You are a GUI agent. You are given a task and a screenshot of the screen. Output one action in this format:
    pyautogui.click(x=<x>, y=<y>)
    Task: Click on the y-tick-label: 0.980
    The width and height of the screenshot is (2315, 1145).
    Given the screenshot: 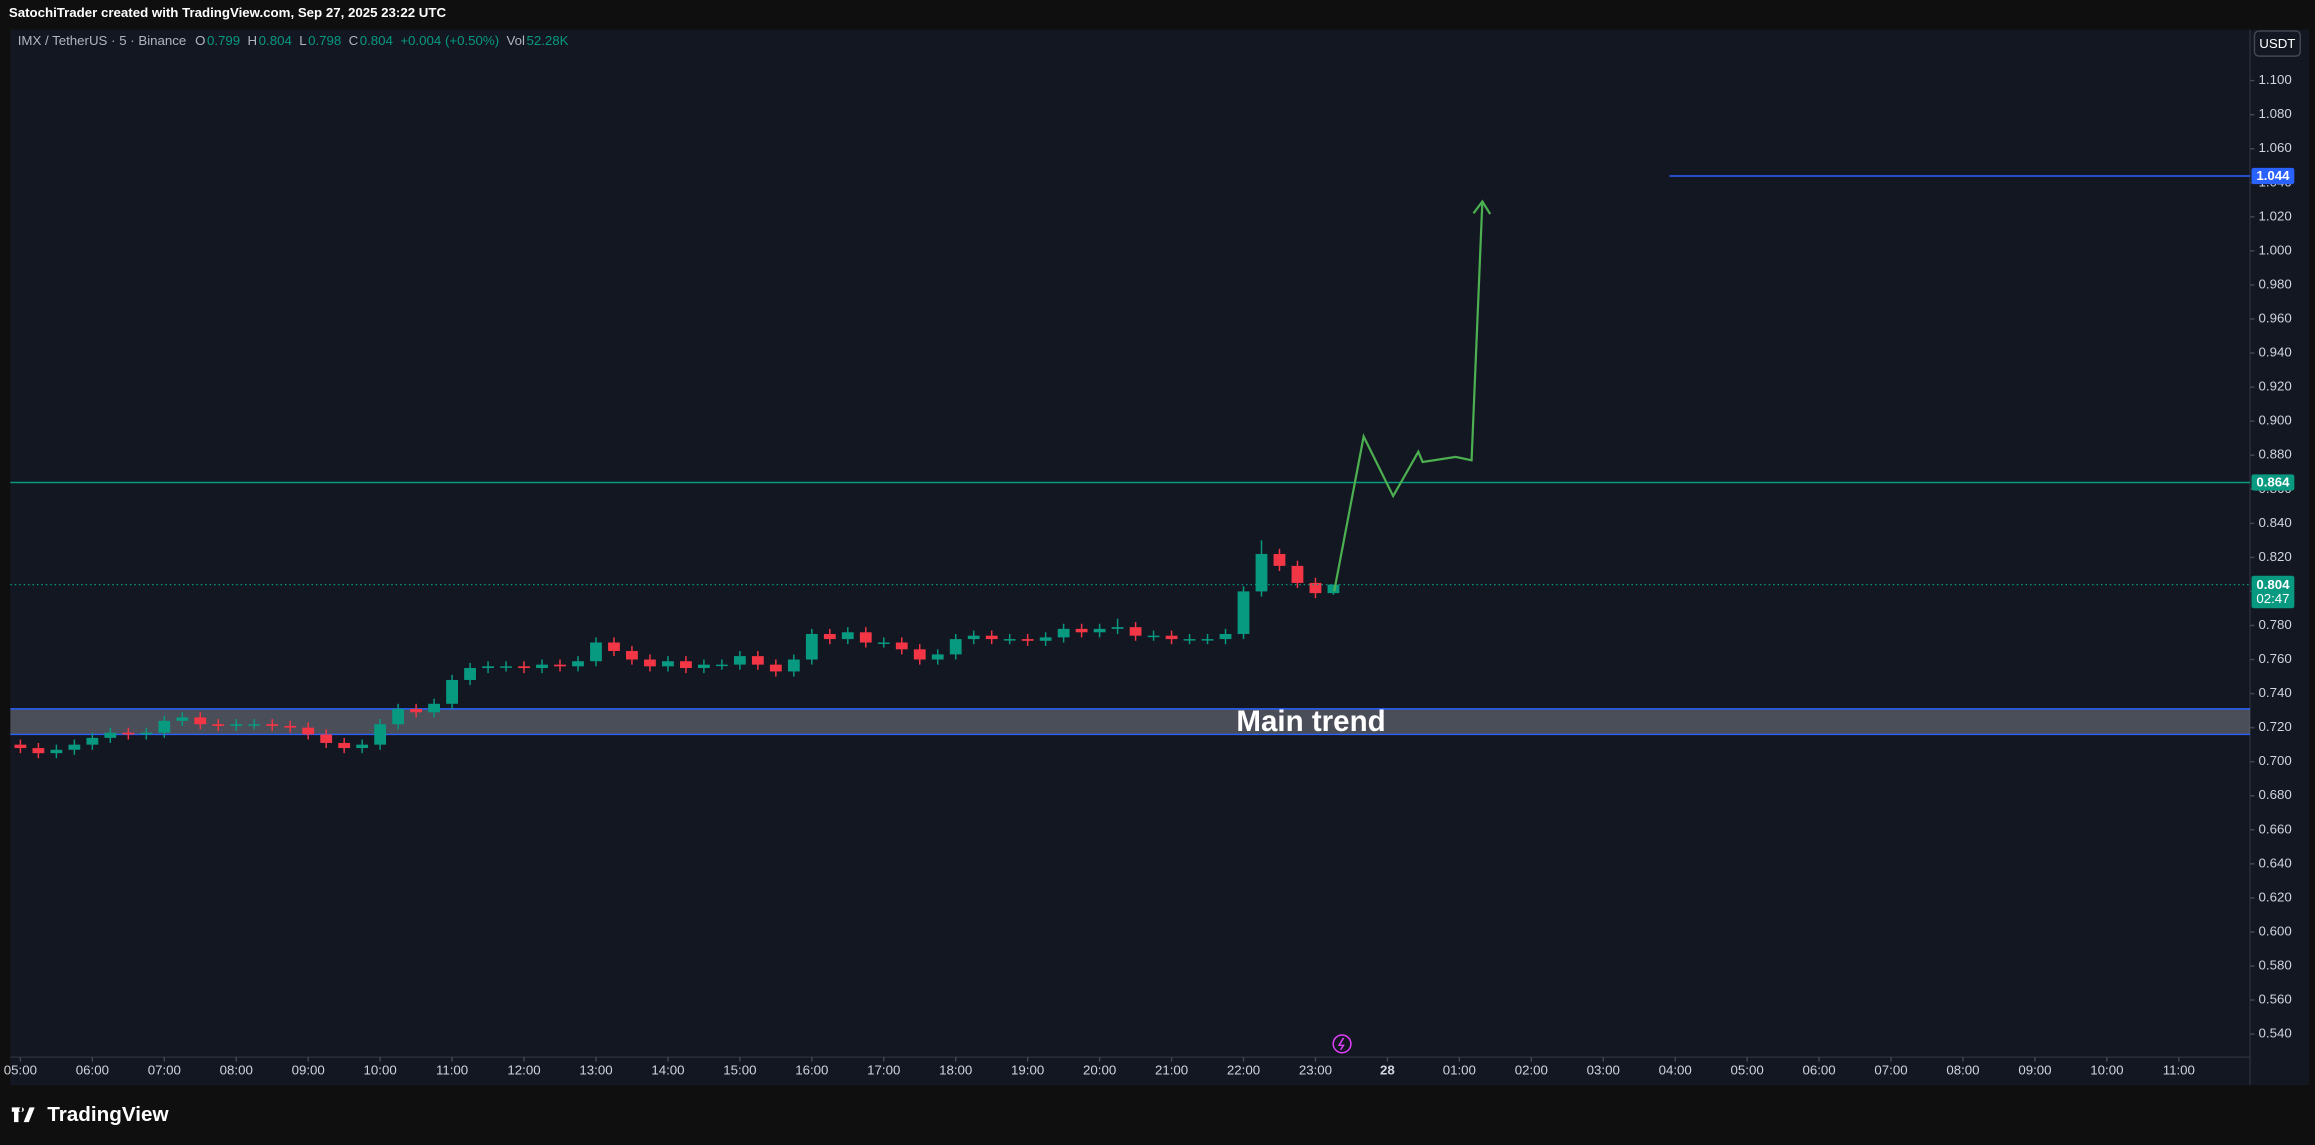 What is the action you would take?
    pyautogui.click(x=2275, y=283)
    